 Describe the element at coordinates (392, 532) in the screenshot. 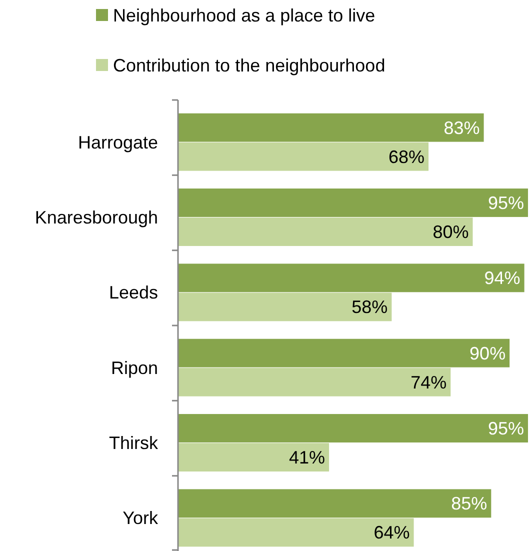

I see `data-label: 64%` at that location.